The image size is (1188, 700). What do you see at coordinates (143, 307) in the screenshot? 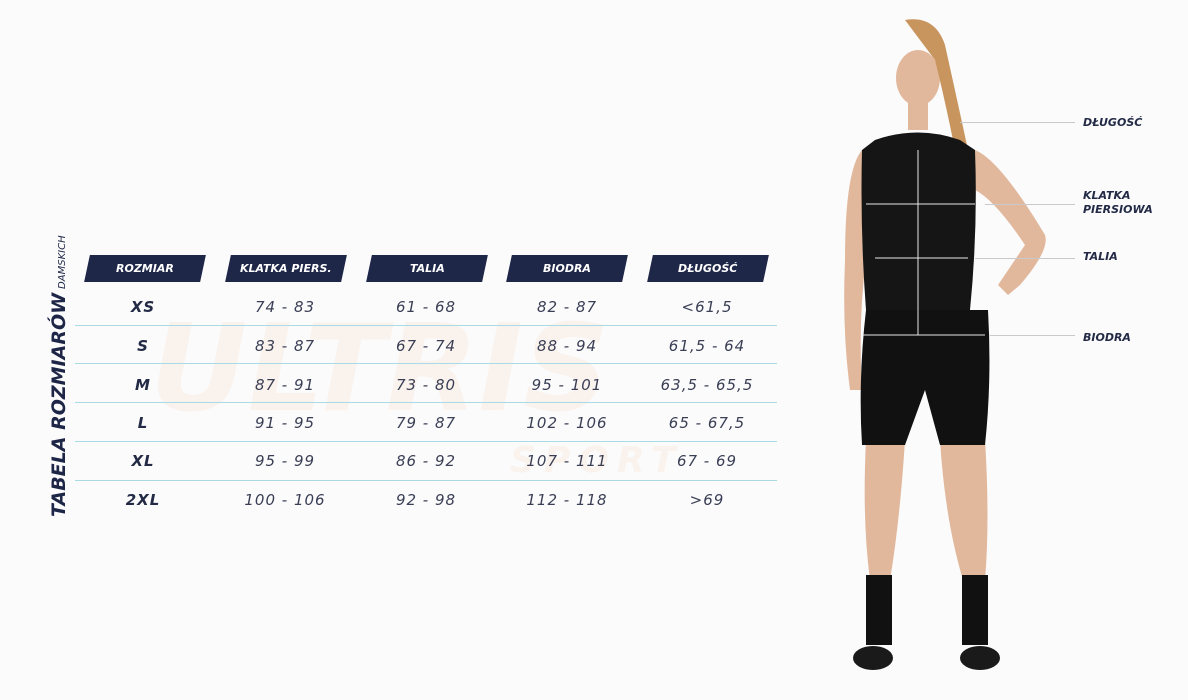
I see `size-cell: XS` at bounding box center [143, 307].